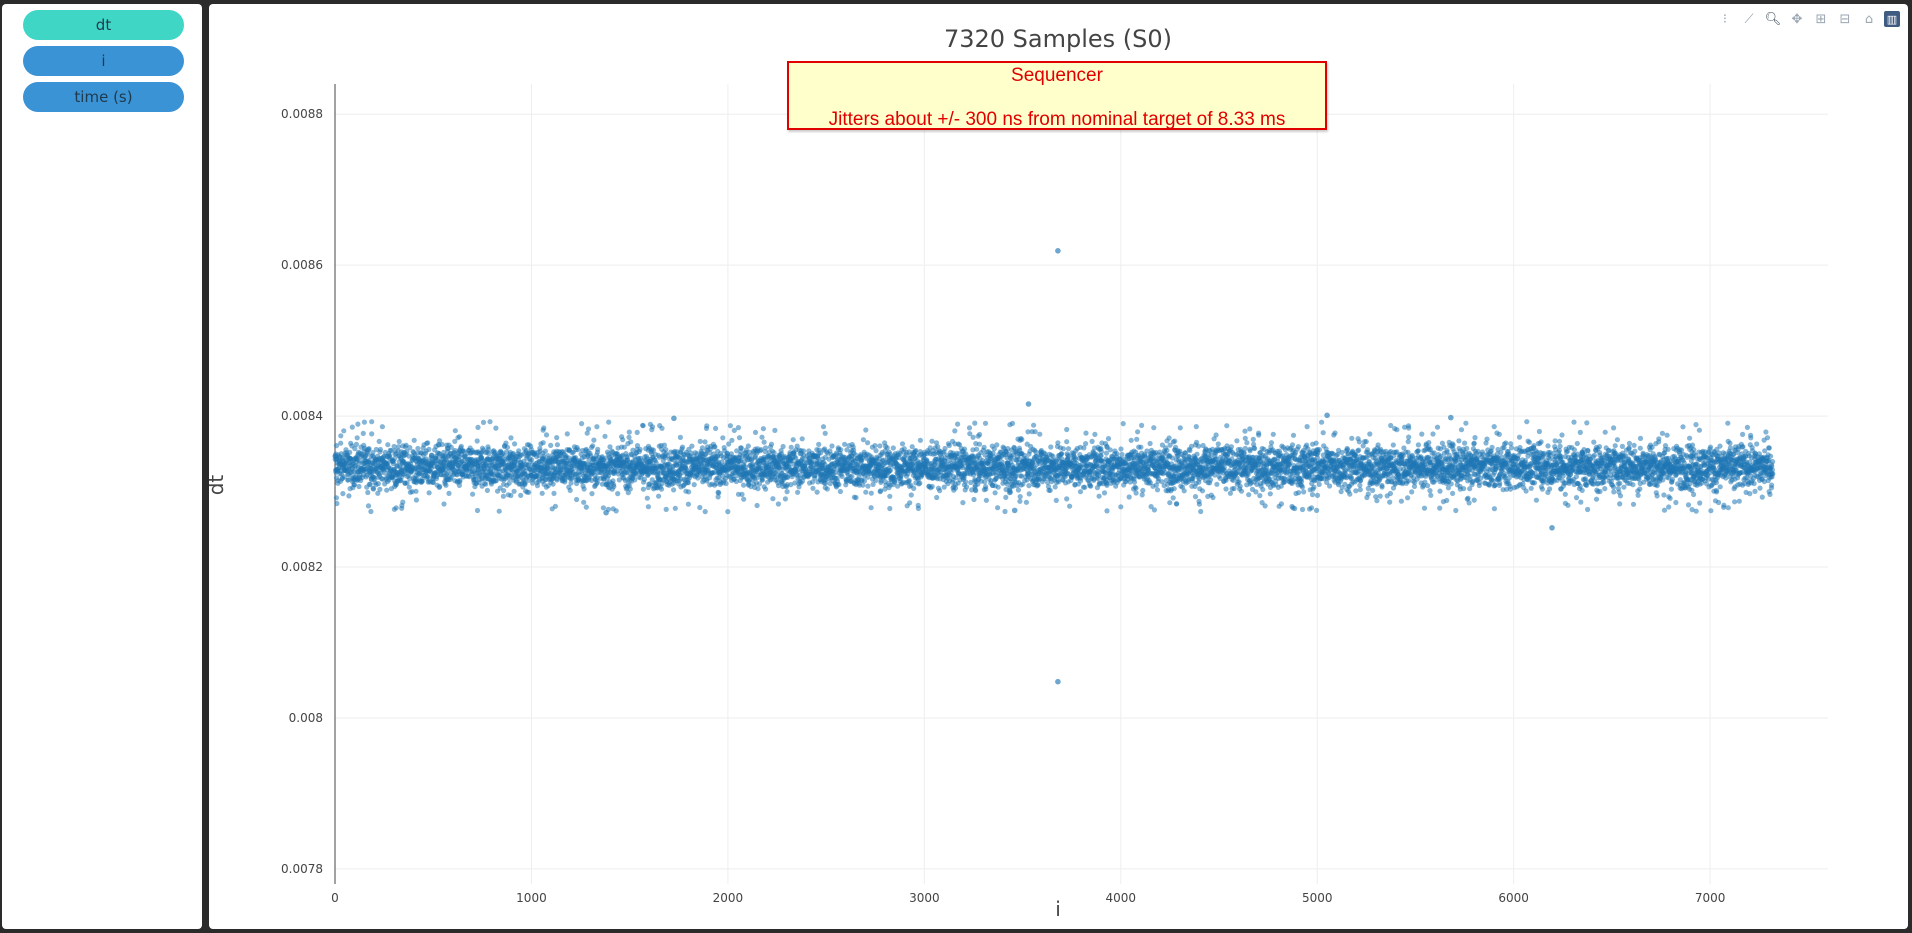  I want to click on x-tick-label: 6000, so click(1513, 898).